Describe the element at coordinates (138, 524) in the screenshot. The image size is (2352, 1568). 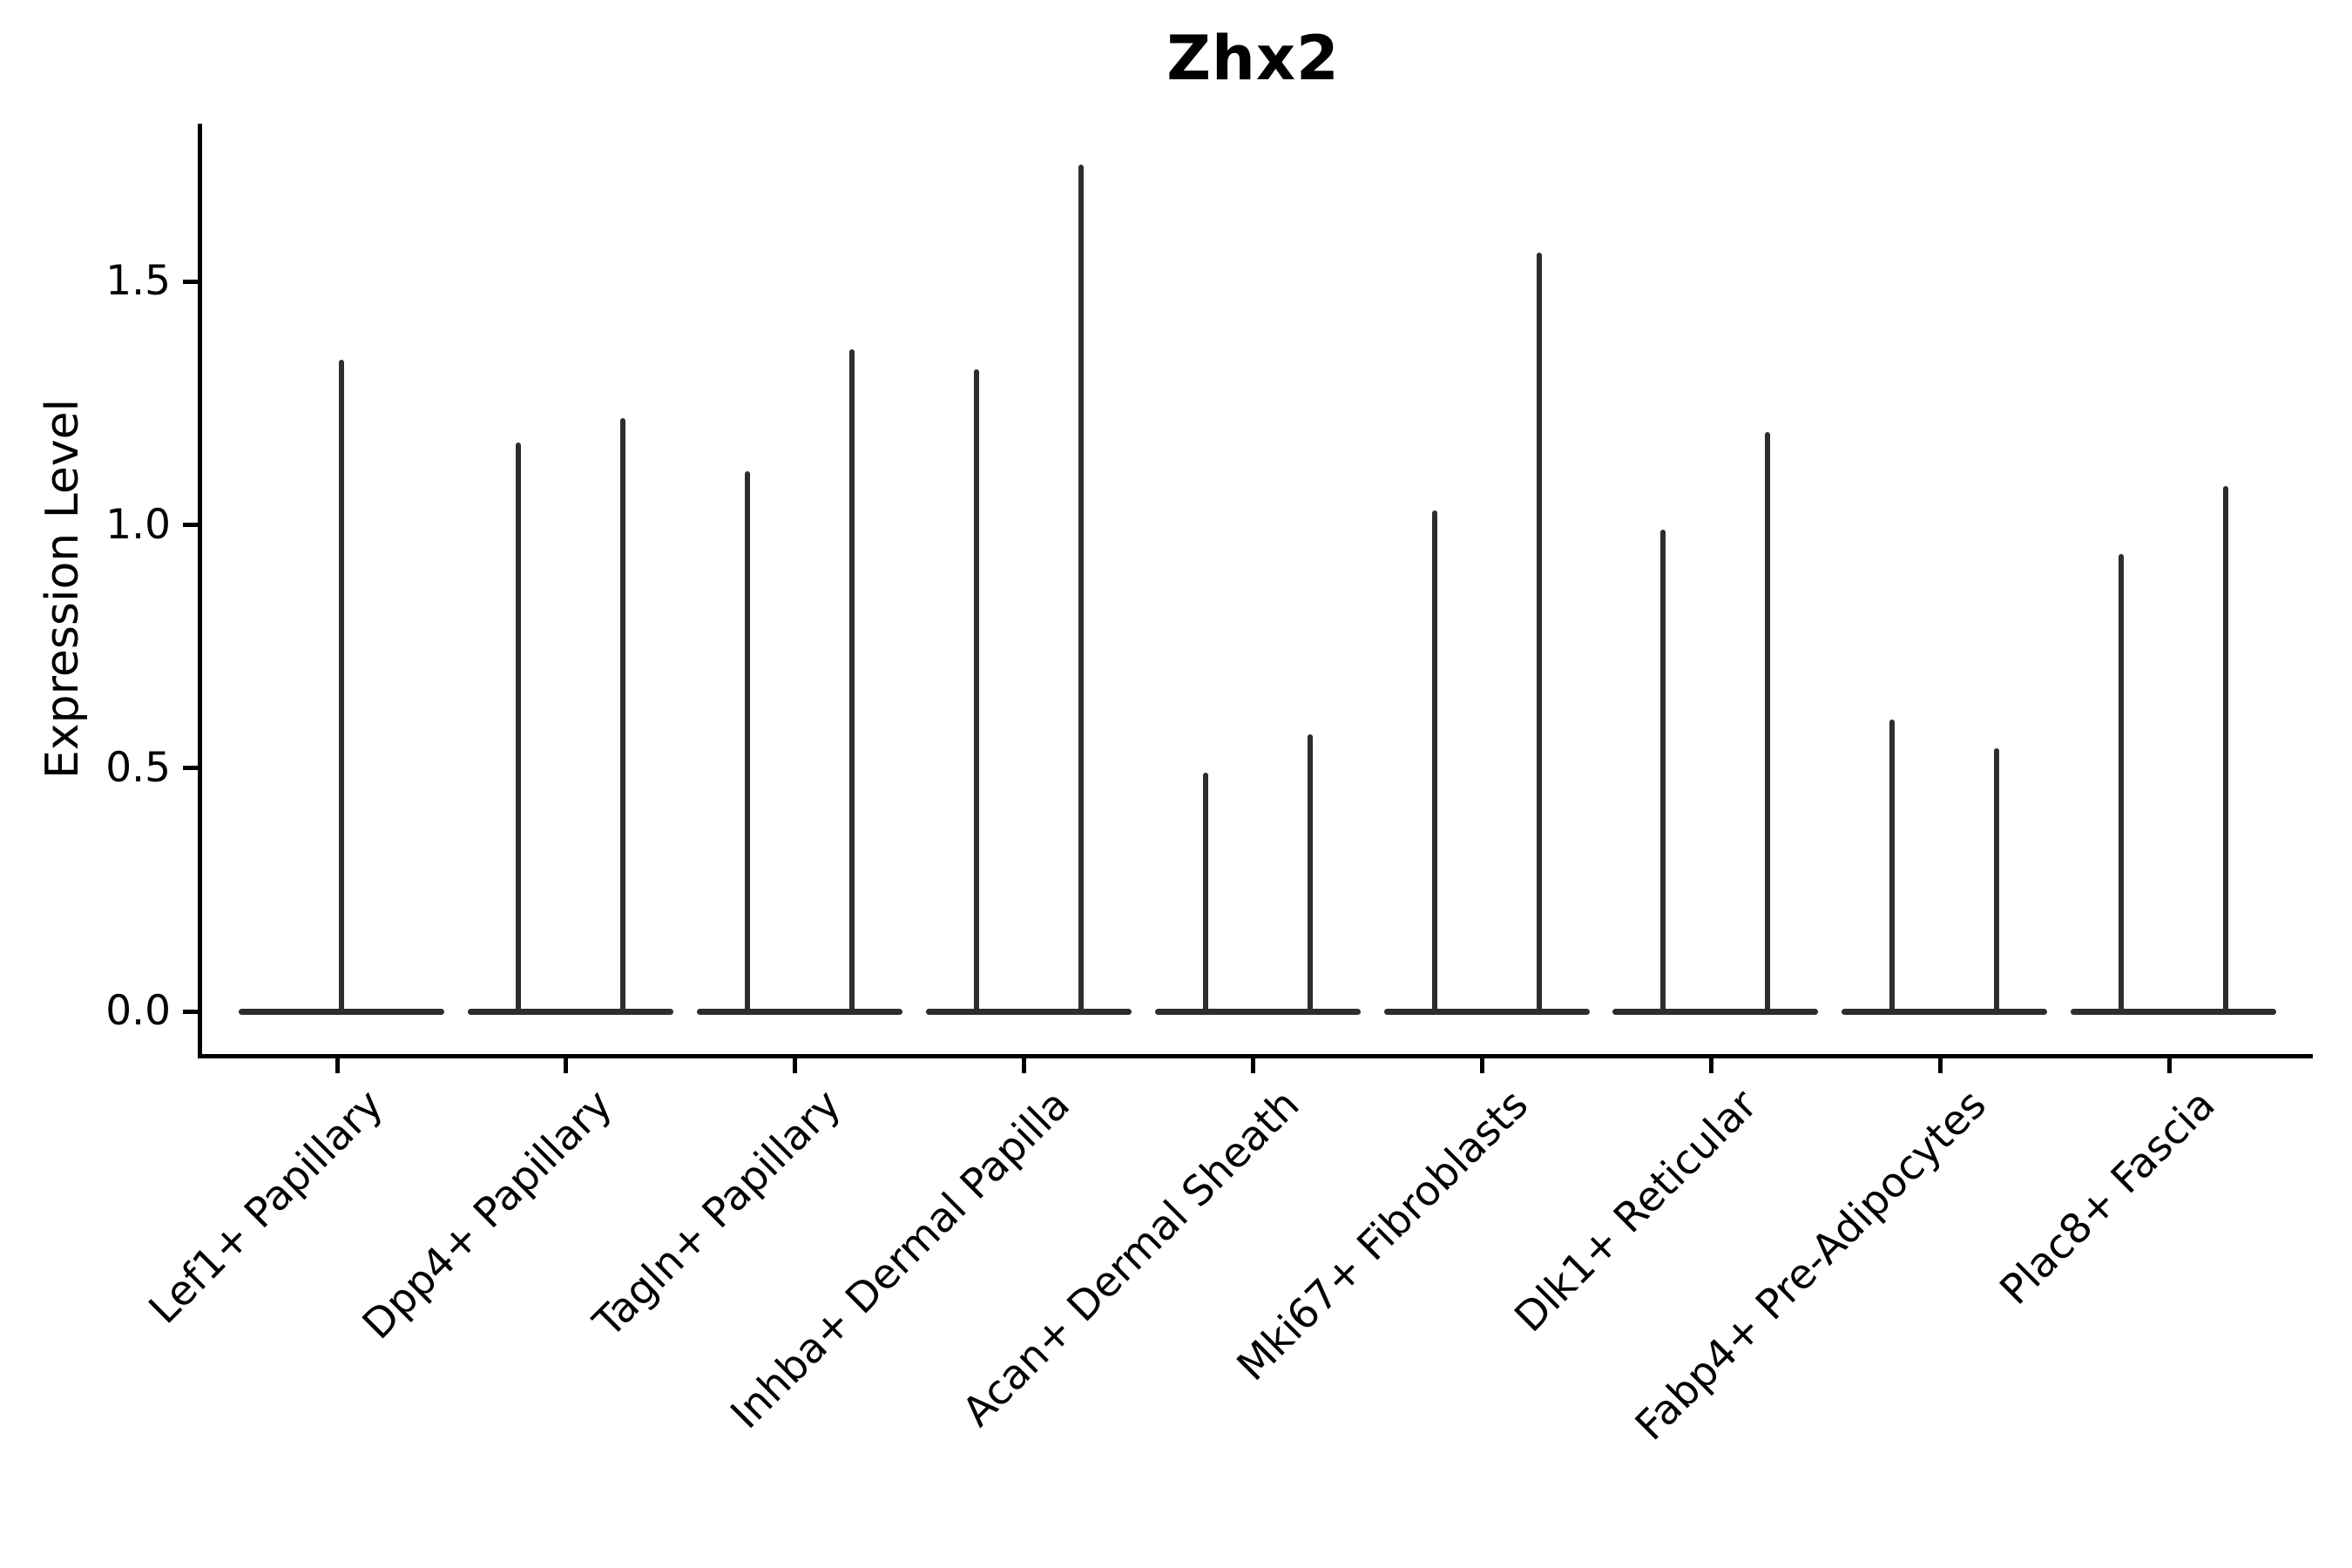
I see `y-tick-label-1.0: 1.0` at that location.